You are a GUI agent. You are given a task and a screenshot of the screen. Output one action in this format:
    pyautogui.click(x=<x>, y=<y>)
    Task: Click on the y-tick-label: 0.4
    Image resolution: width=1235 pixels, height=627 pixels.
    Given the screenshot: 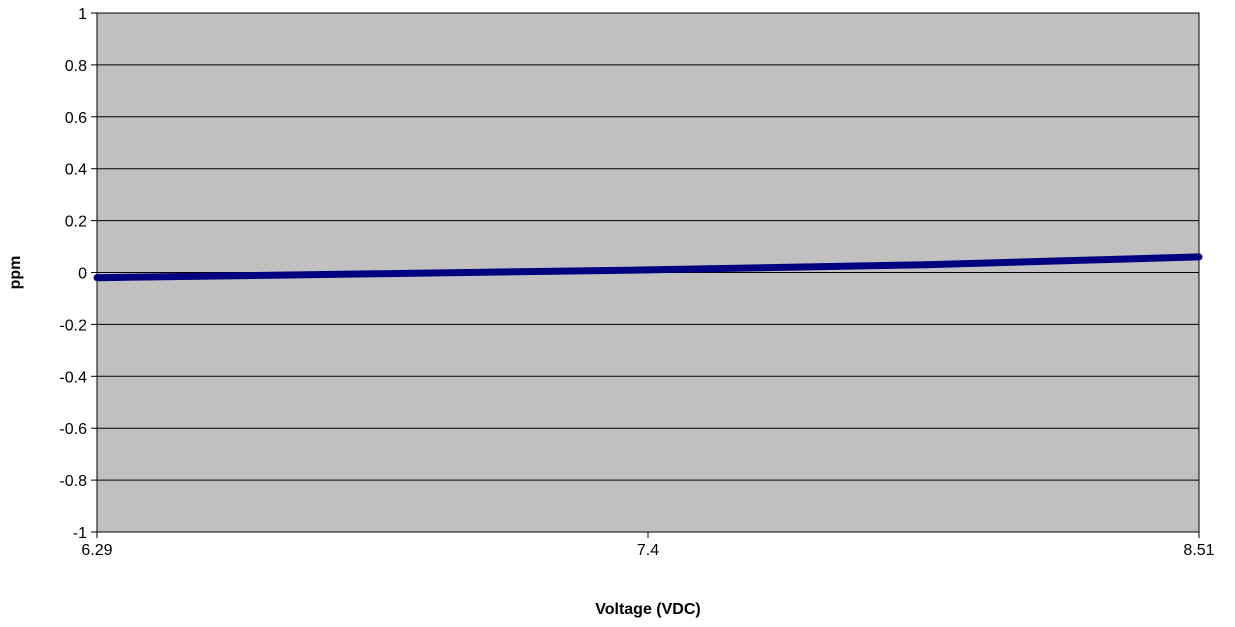 What is the action you would take?
    pyautogui.click(x=76, y=170)
    